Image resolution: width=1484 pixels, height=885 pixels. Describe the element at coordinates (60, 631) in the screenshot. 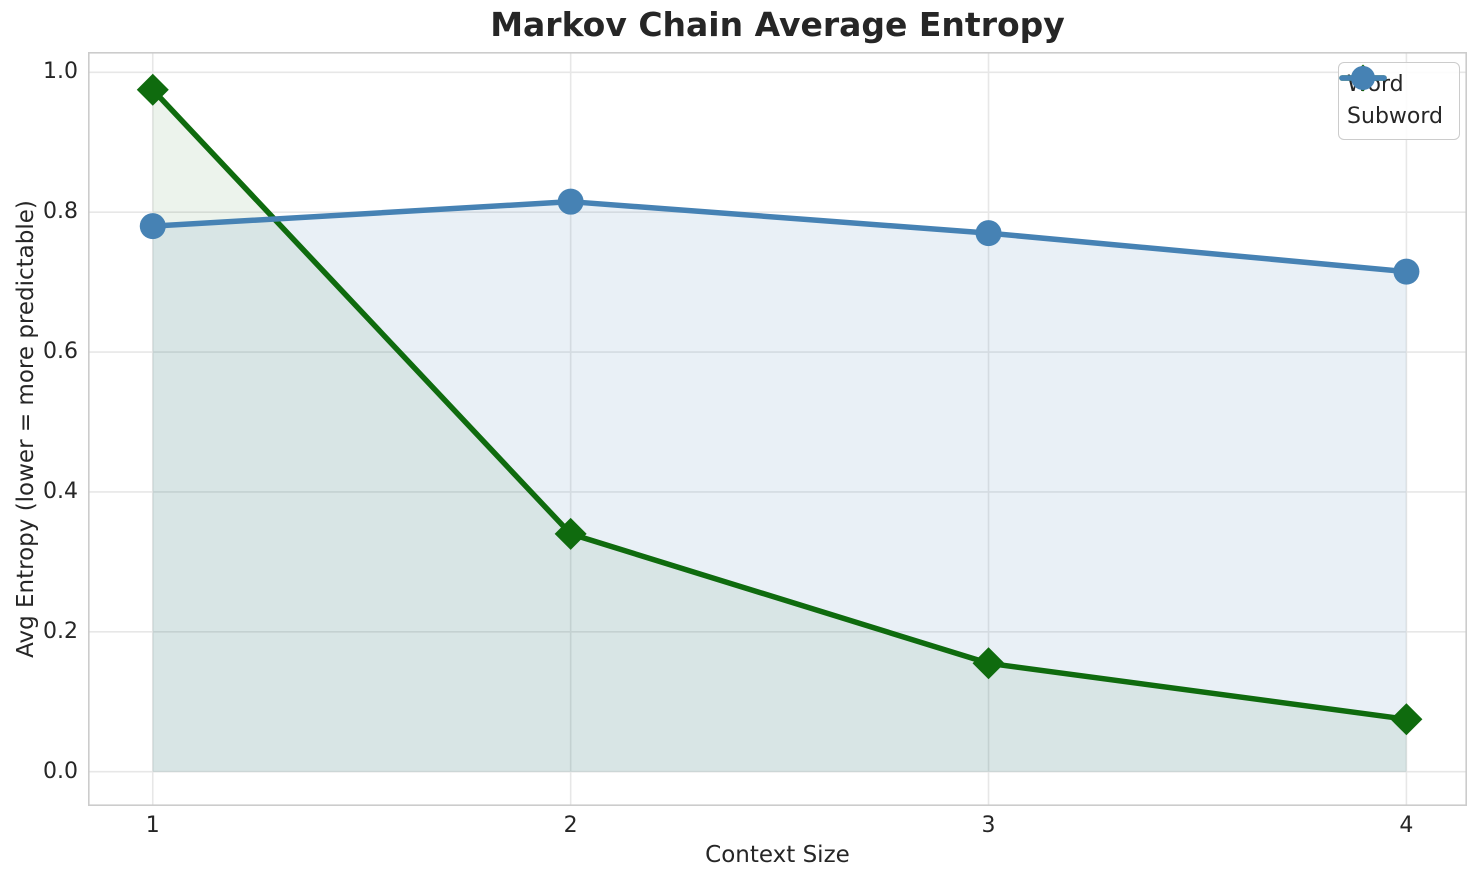

I see `y-tick-label: 0.2` at that location.